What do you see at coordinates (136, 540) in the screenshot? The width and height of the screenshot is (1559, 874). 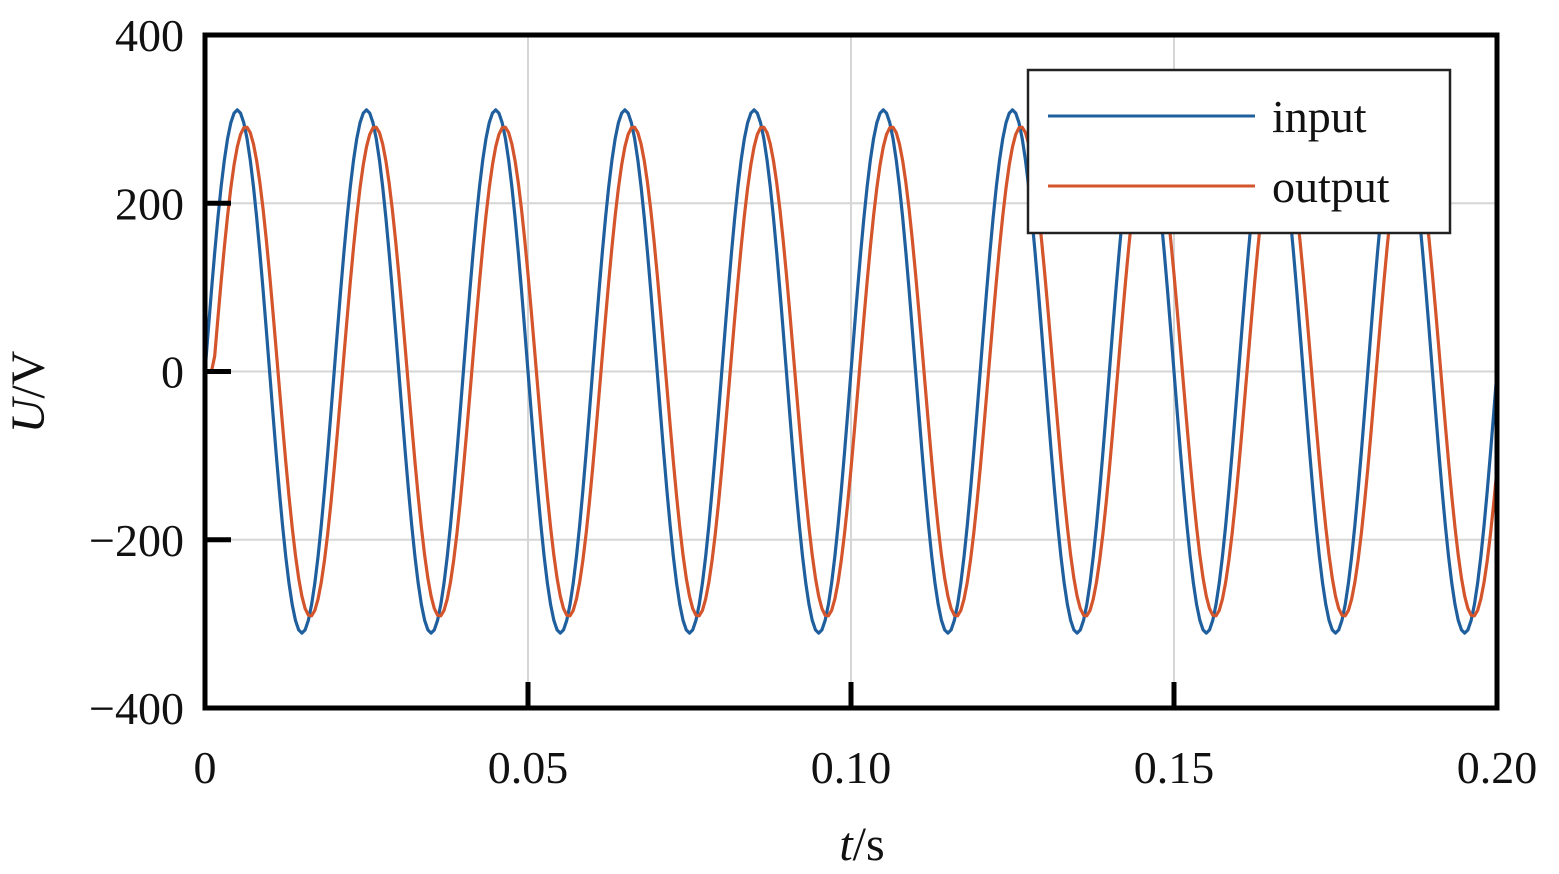 I see `y-tick-label: −200` at bounding box center [136, 540].